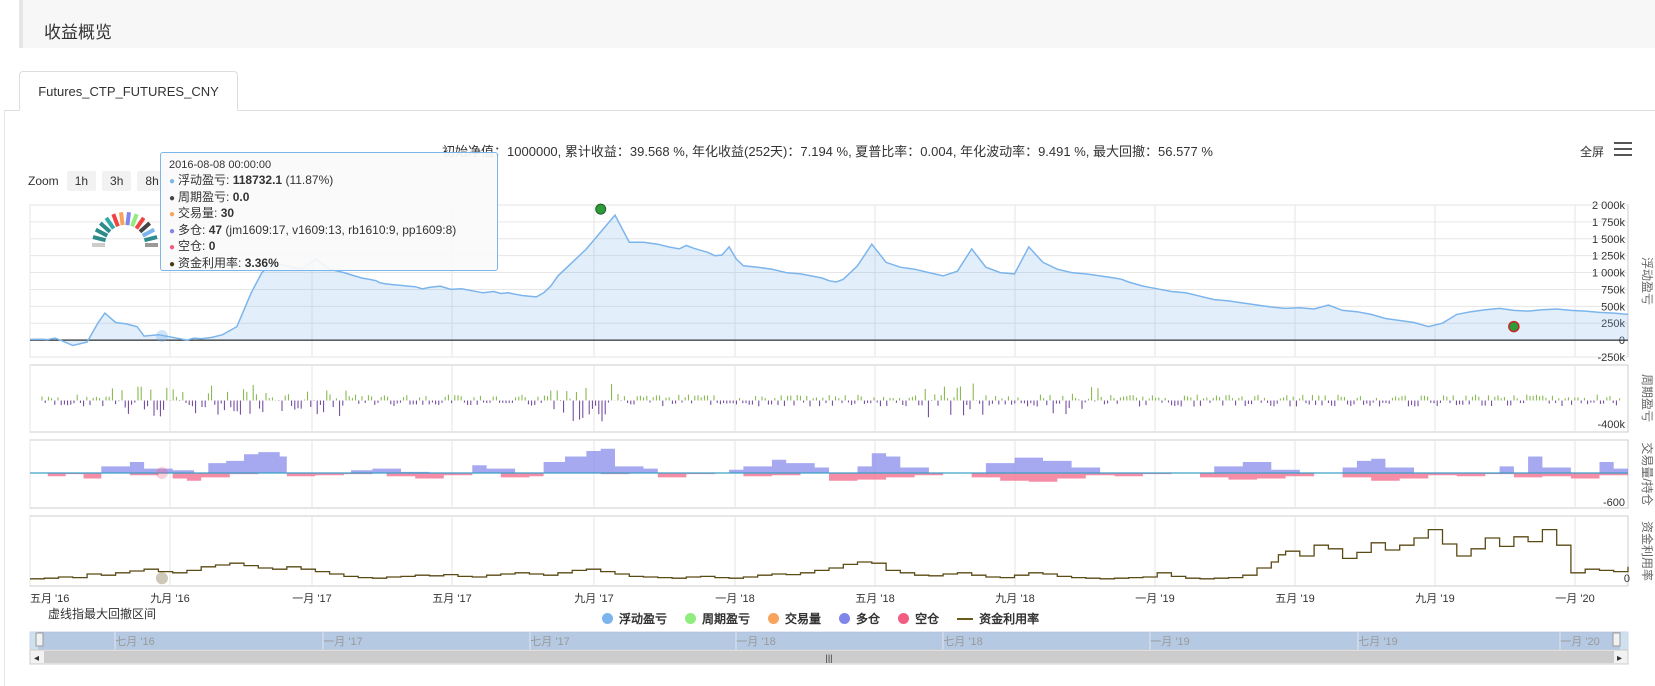  I want to click on tooltip-value: 0.0, so click(241, 196).